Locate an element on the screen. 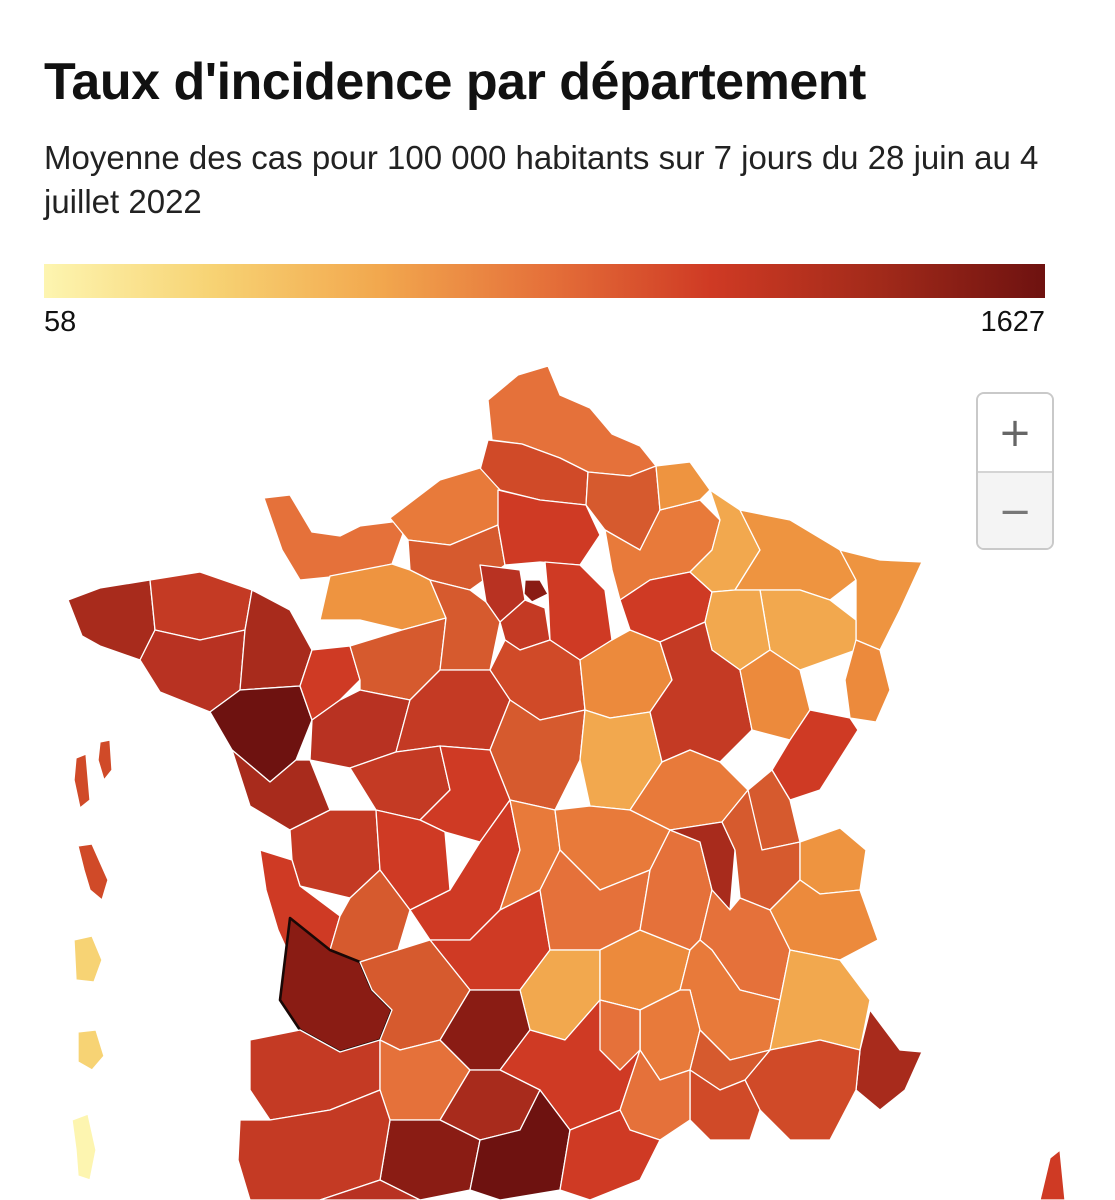 The image size is (1115, 1200). department-region-cotes-armor is located at coordinates (201, 606).